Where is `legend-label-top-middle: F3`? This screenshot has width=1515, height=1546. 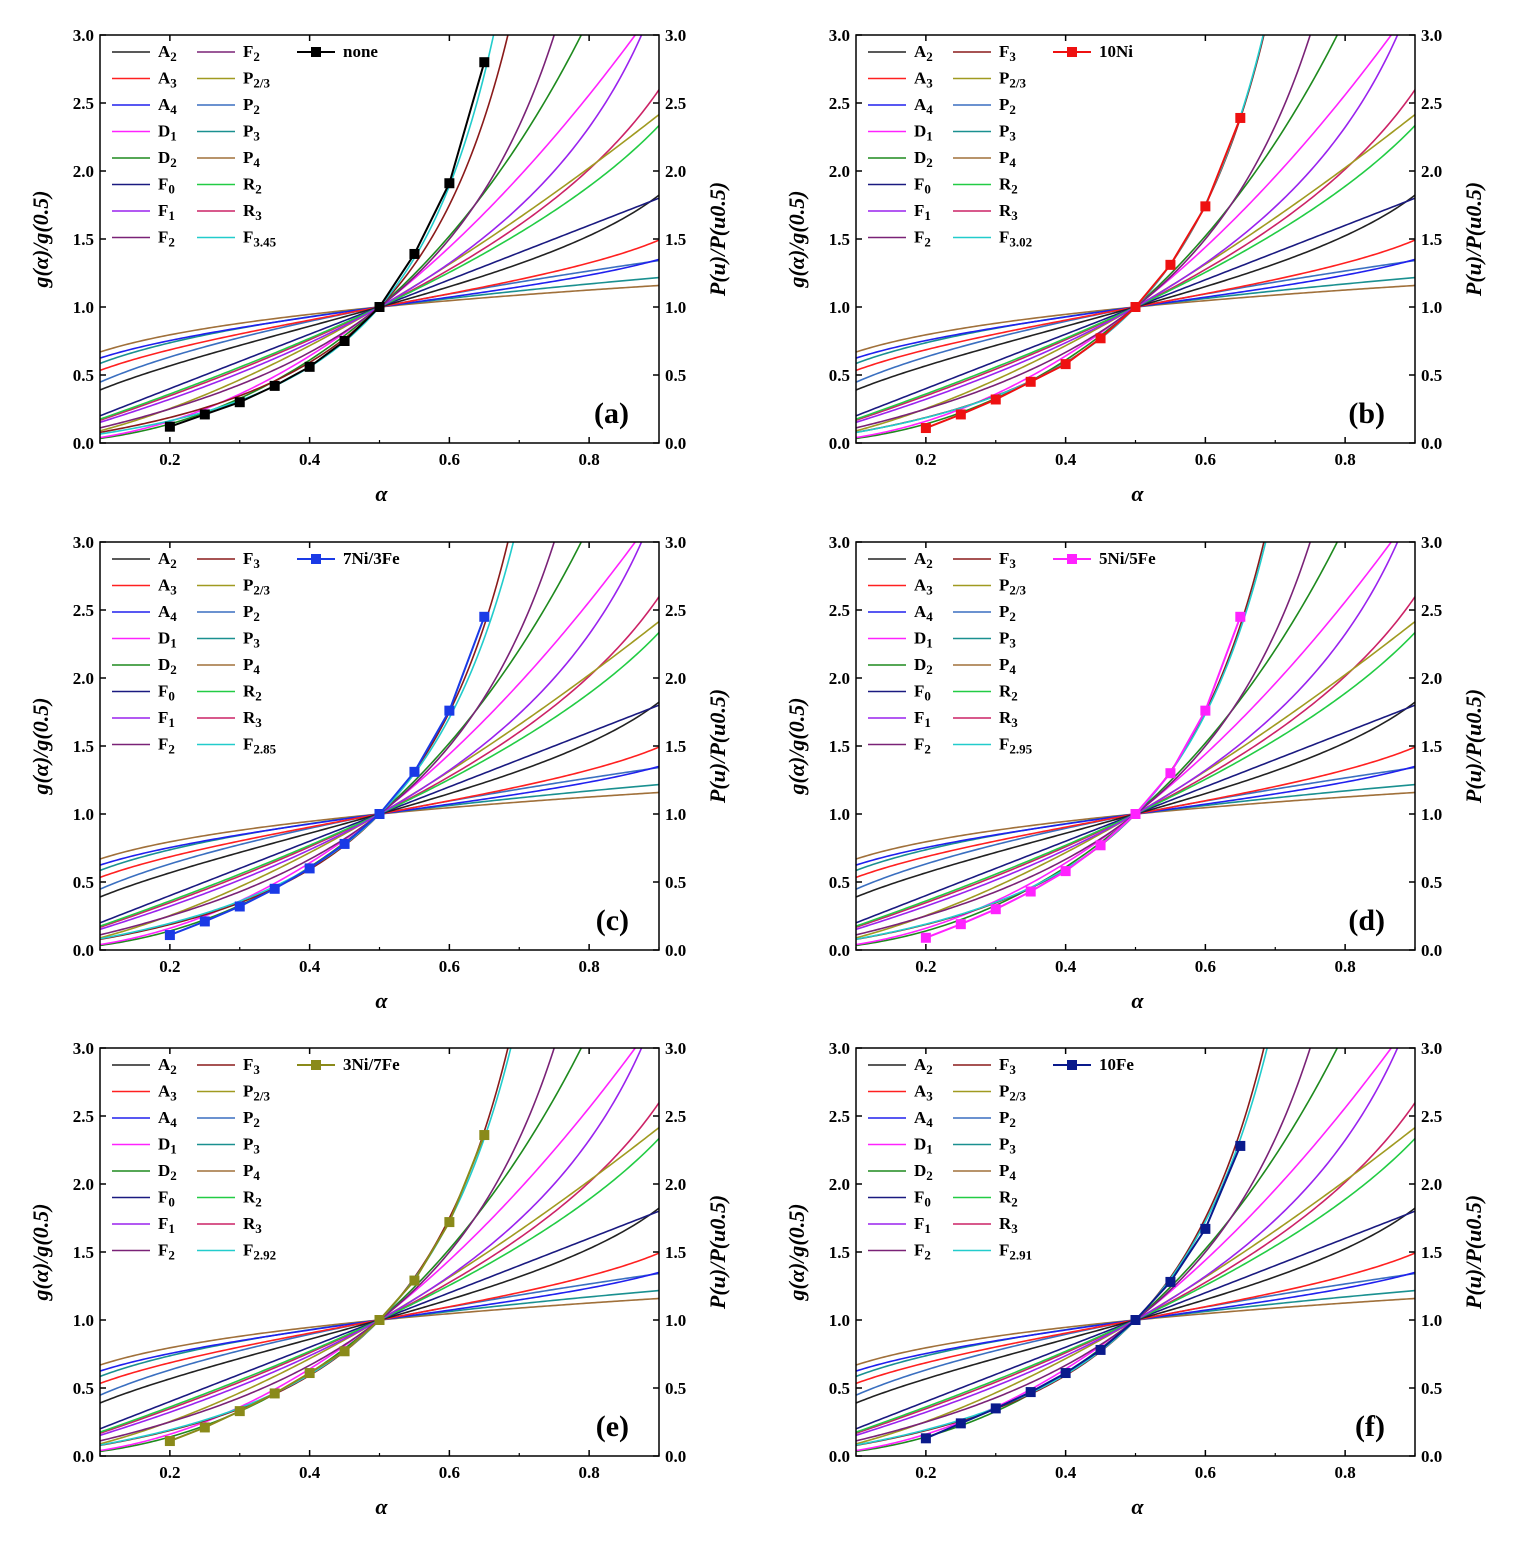
legend-label-top-middle: F3 is located at coordinates (251, 560).